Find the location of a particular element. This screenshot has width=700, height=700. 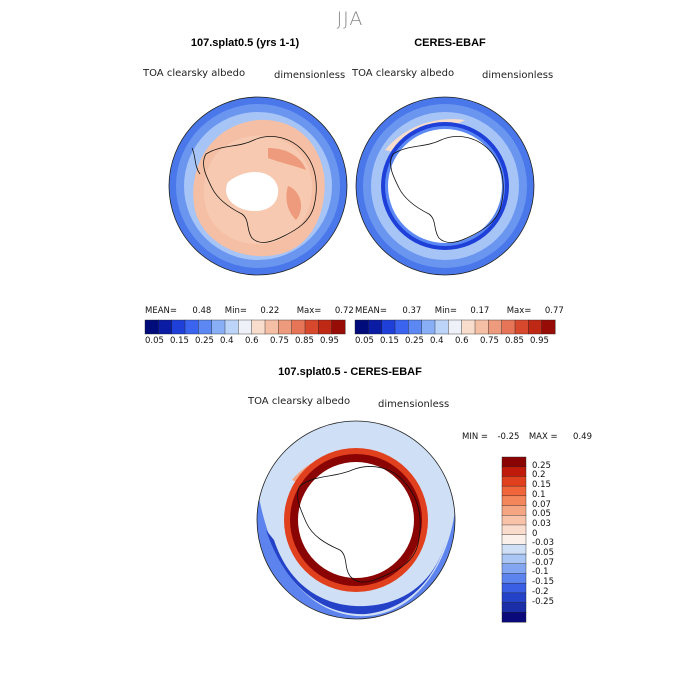

colorbar-tick-label: 0 is located at coordinates (535, 533).